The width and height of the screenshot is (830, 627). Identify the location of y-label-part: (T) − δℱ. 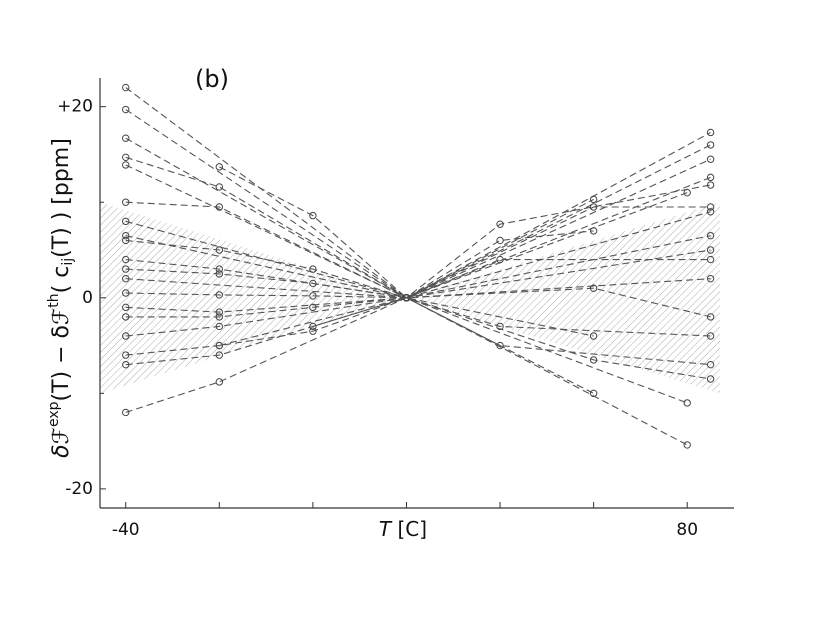
(61, 355).